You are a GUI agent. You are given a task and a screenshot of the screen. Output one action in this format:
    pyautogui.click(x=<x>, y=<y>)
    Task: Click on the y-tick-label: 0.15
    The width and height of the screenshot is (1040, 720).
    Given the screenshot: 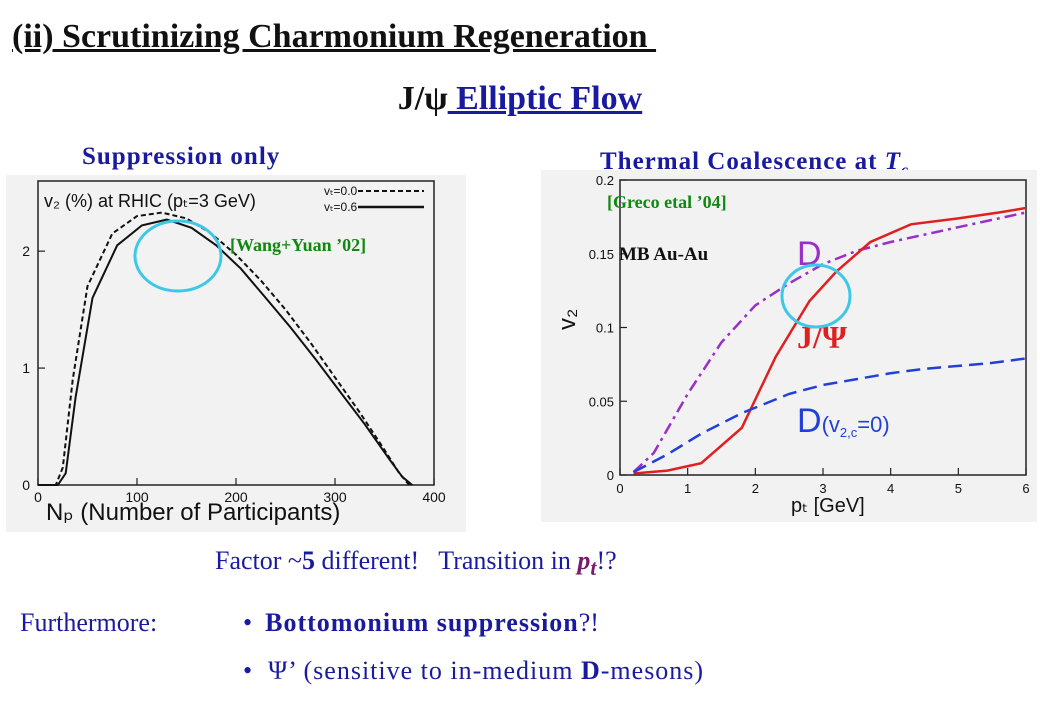 What is the action you would take?
    pyautogui.click(x=601, y=254)
    